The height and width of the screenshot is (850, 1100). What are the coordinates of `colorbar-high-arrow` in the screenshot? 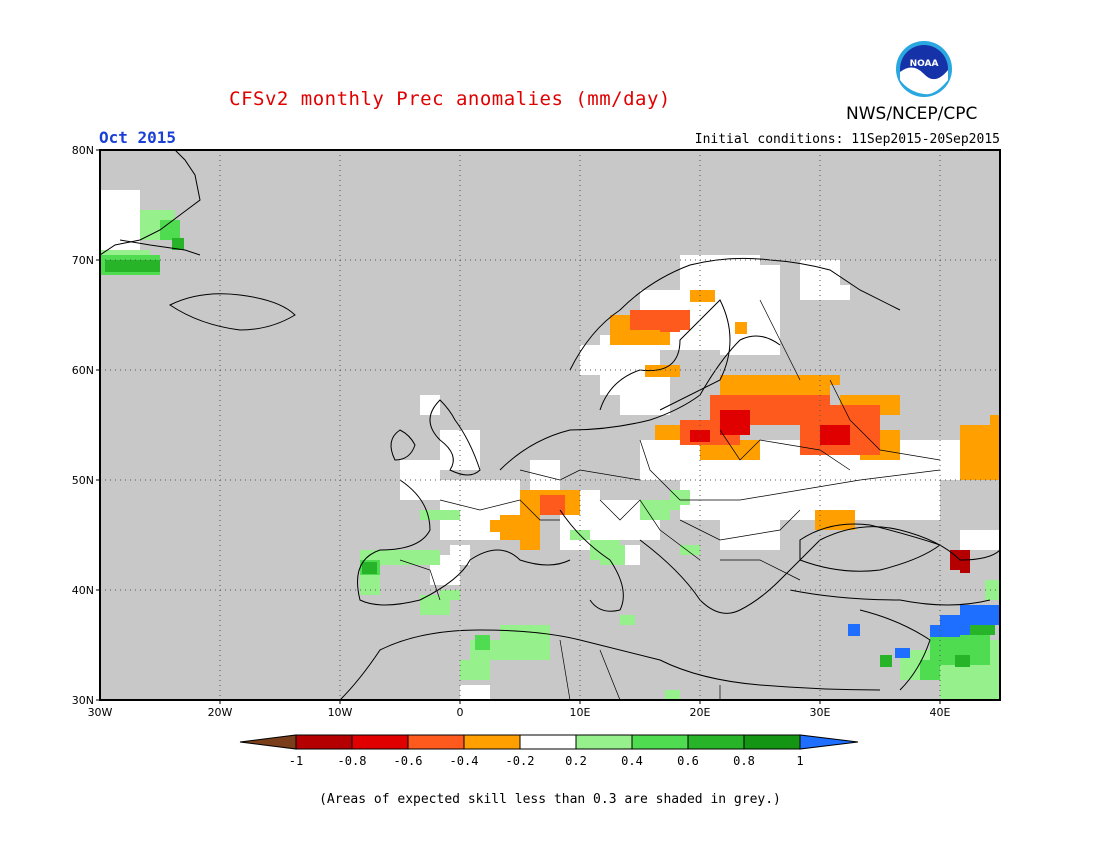 It's located at (829, 742).